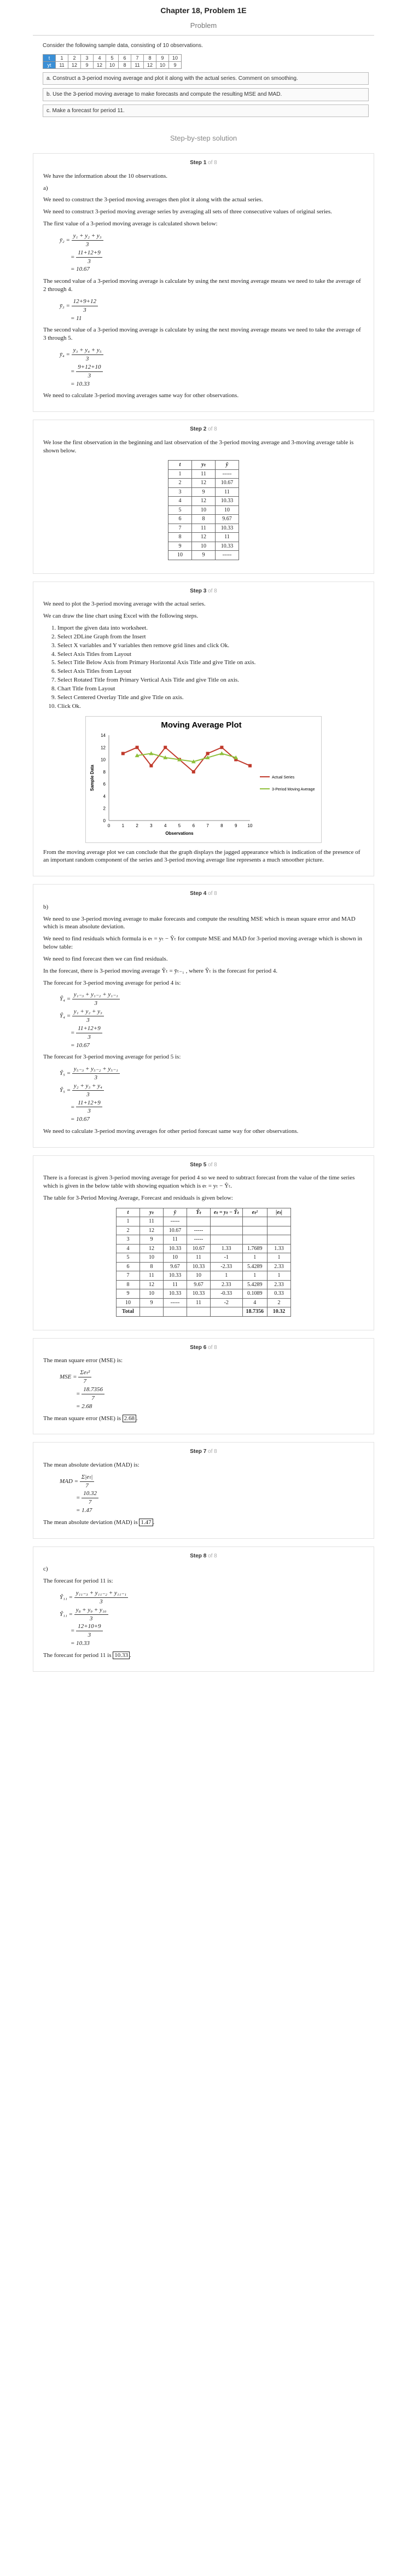 This screenshot has width=407, height=2576. Describe the element at coordinates (203, 519) in the screenshot. I see `table-row: 6 8 9.67` at that location.